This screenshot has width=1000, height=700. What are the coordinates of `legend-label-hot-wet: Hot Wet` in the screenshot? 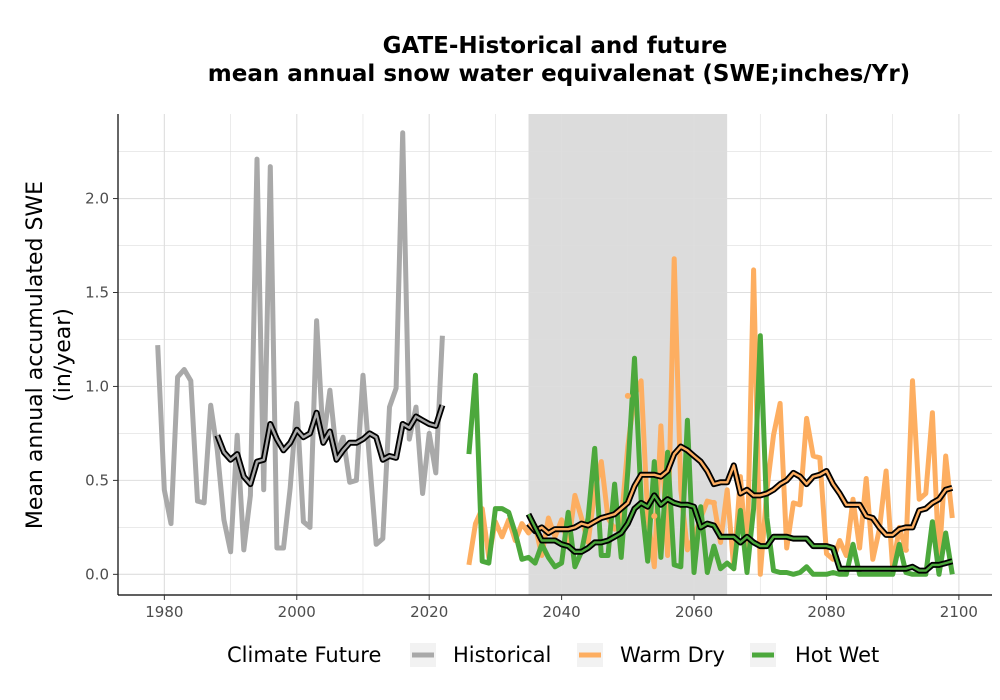 It's located at (837, 655).